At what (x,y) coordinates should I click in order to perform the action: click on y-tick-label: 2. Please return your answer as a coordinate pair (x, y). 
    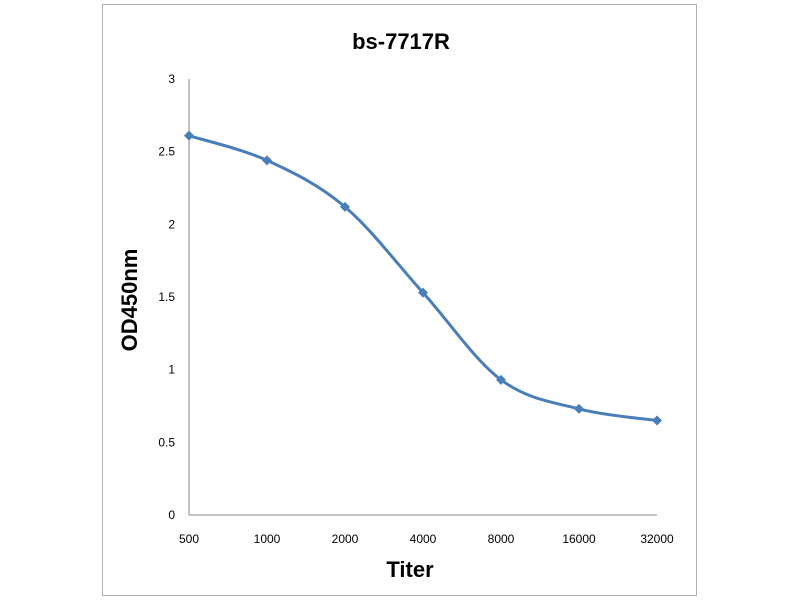
    Looking at the image, I should click on (171, 224).